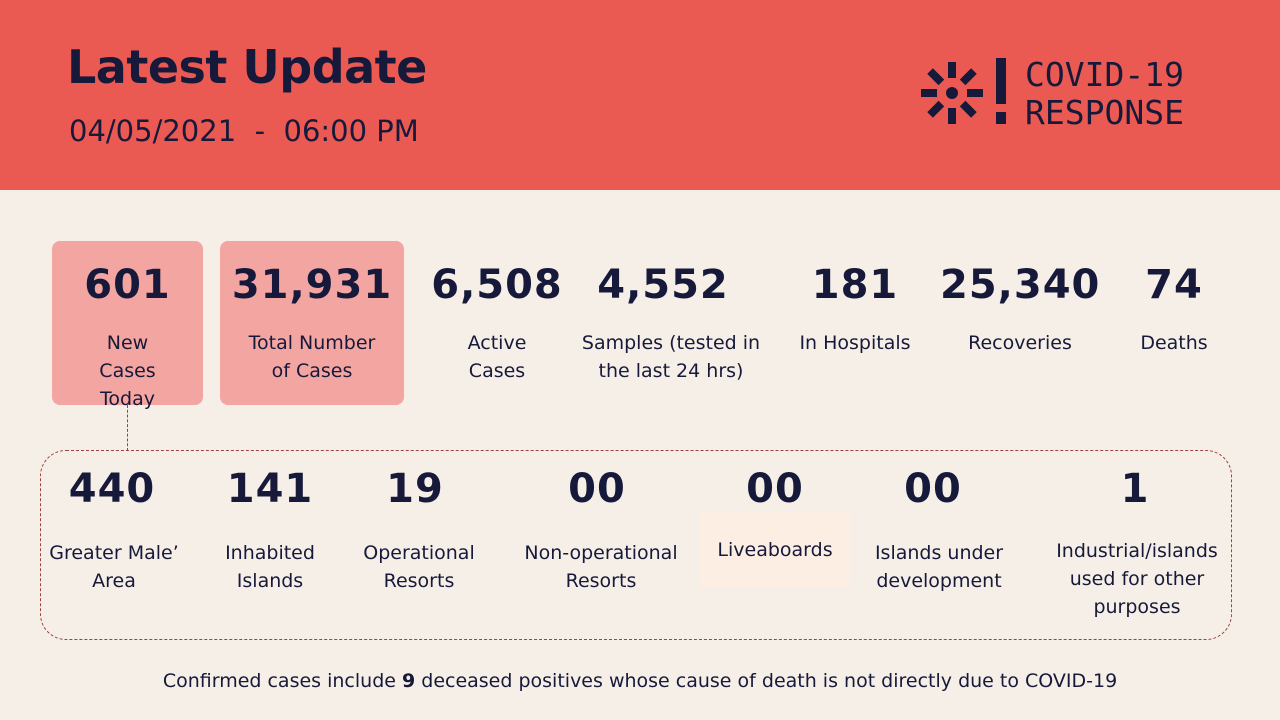 The width and height of the screenshot is (1280, 720). I want to click on page-title: Latest Update, so click(247, 67).